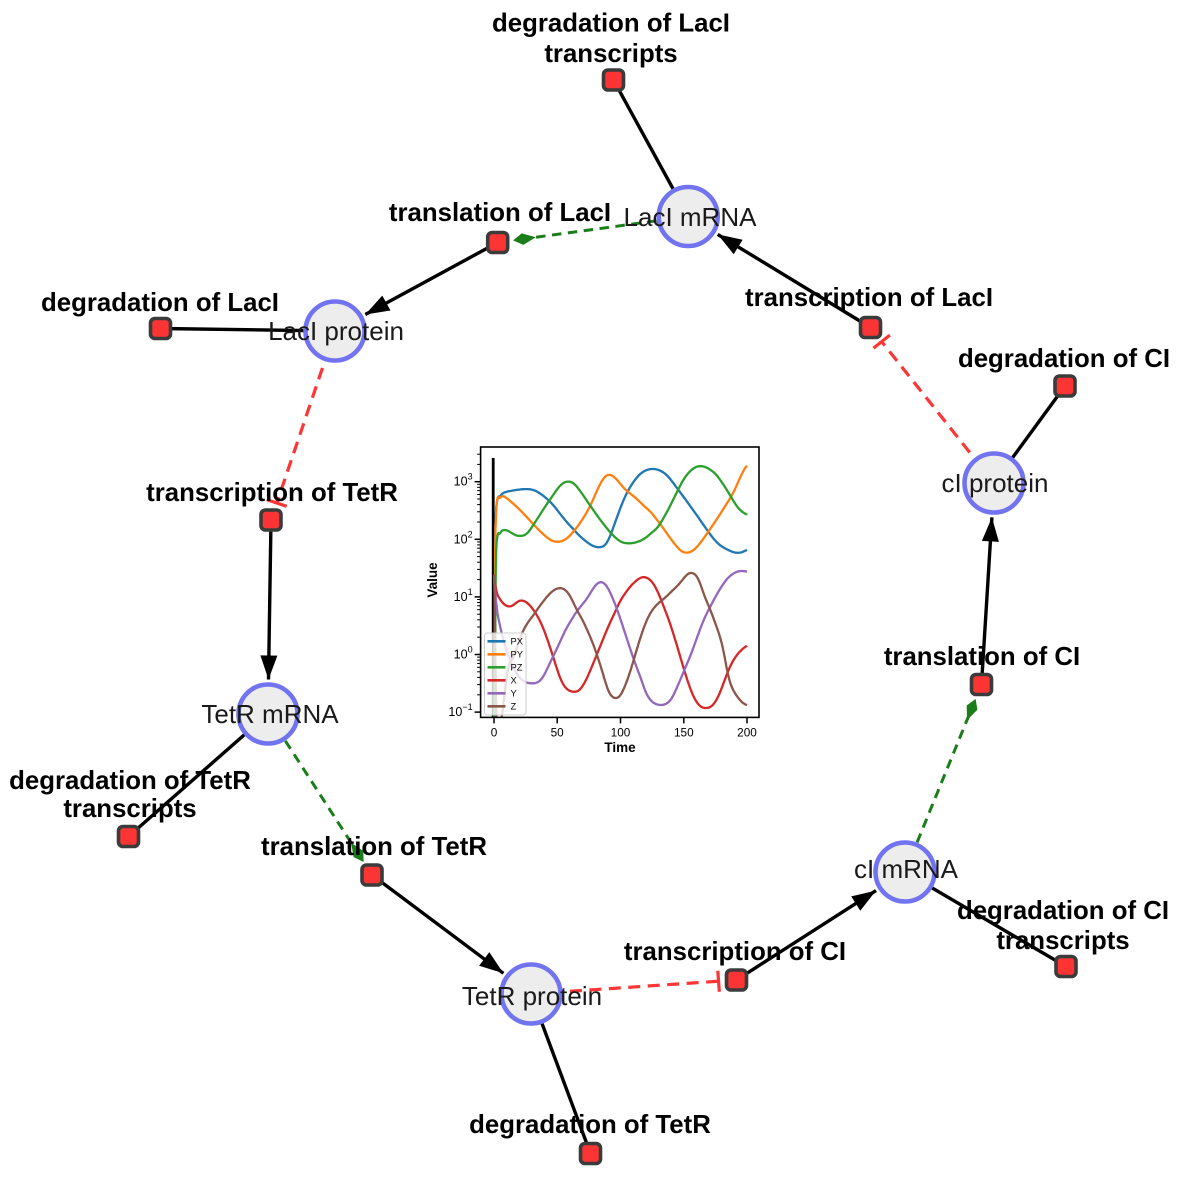 This screenshot has height=1200, width=1189. I want to click on svg-text: PZ, so click(517, 668).